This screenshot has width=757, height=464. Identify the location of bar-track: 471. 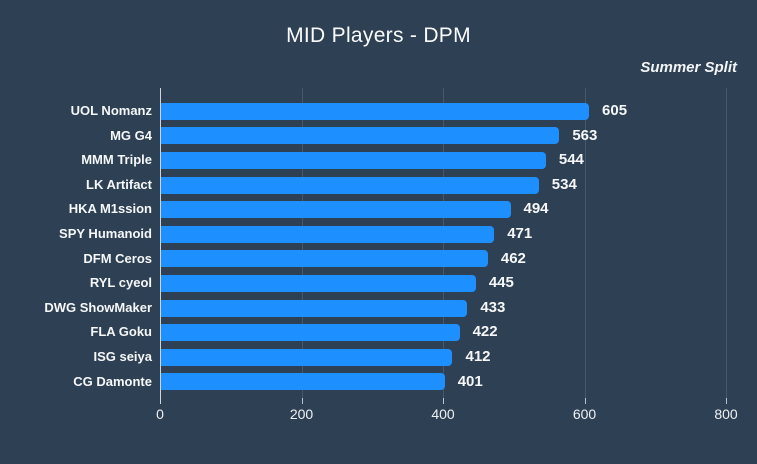
(443, 234).